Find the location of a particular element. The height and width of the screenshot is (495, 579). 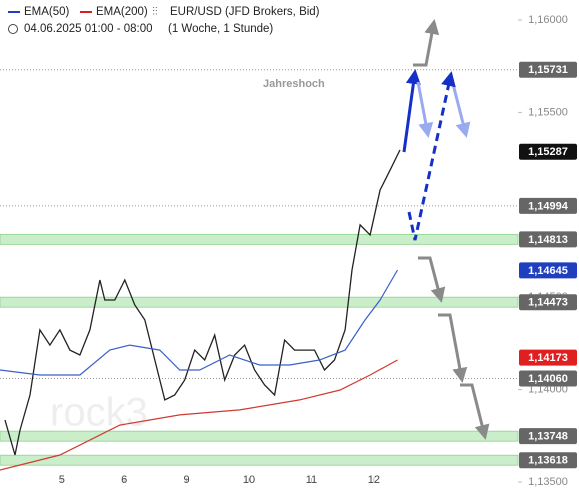

price-label: 1,14173 is located at coordinates (548, 358).